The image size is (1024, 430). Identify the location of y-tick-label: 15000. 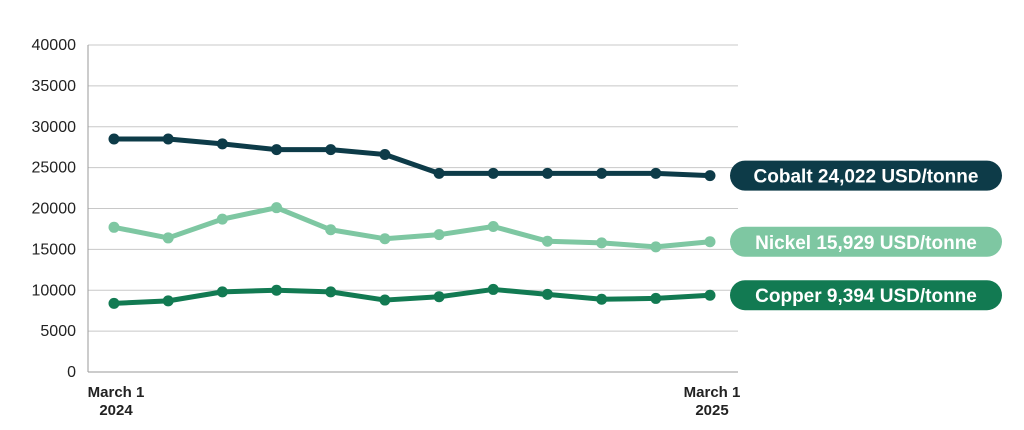
(54, 249).